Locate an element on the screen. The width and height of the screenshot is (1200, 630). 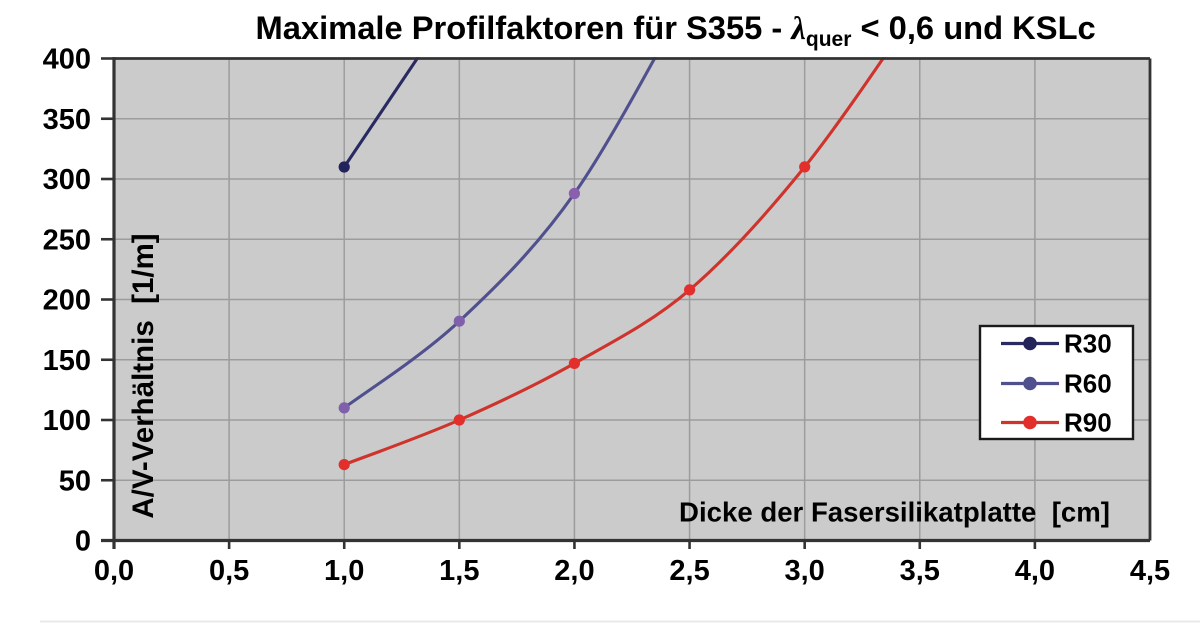
svg-text: A/V-Verhältnis [1/m] is located at coordinates (143, 375).